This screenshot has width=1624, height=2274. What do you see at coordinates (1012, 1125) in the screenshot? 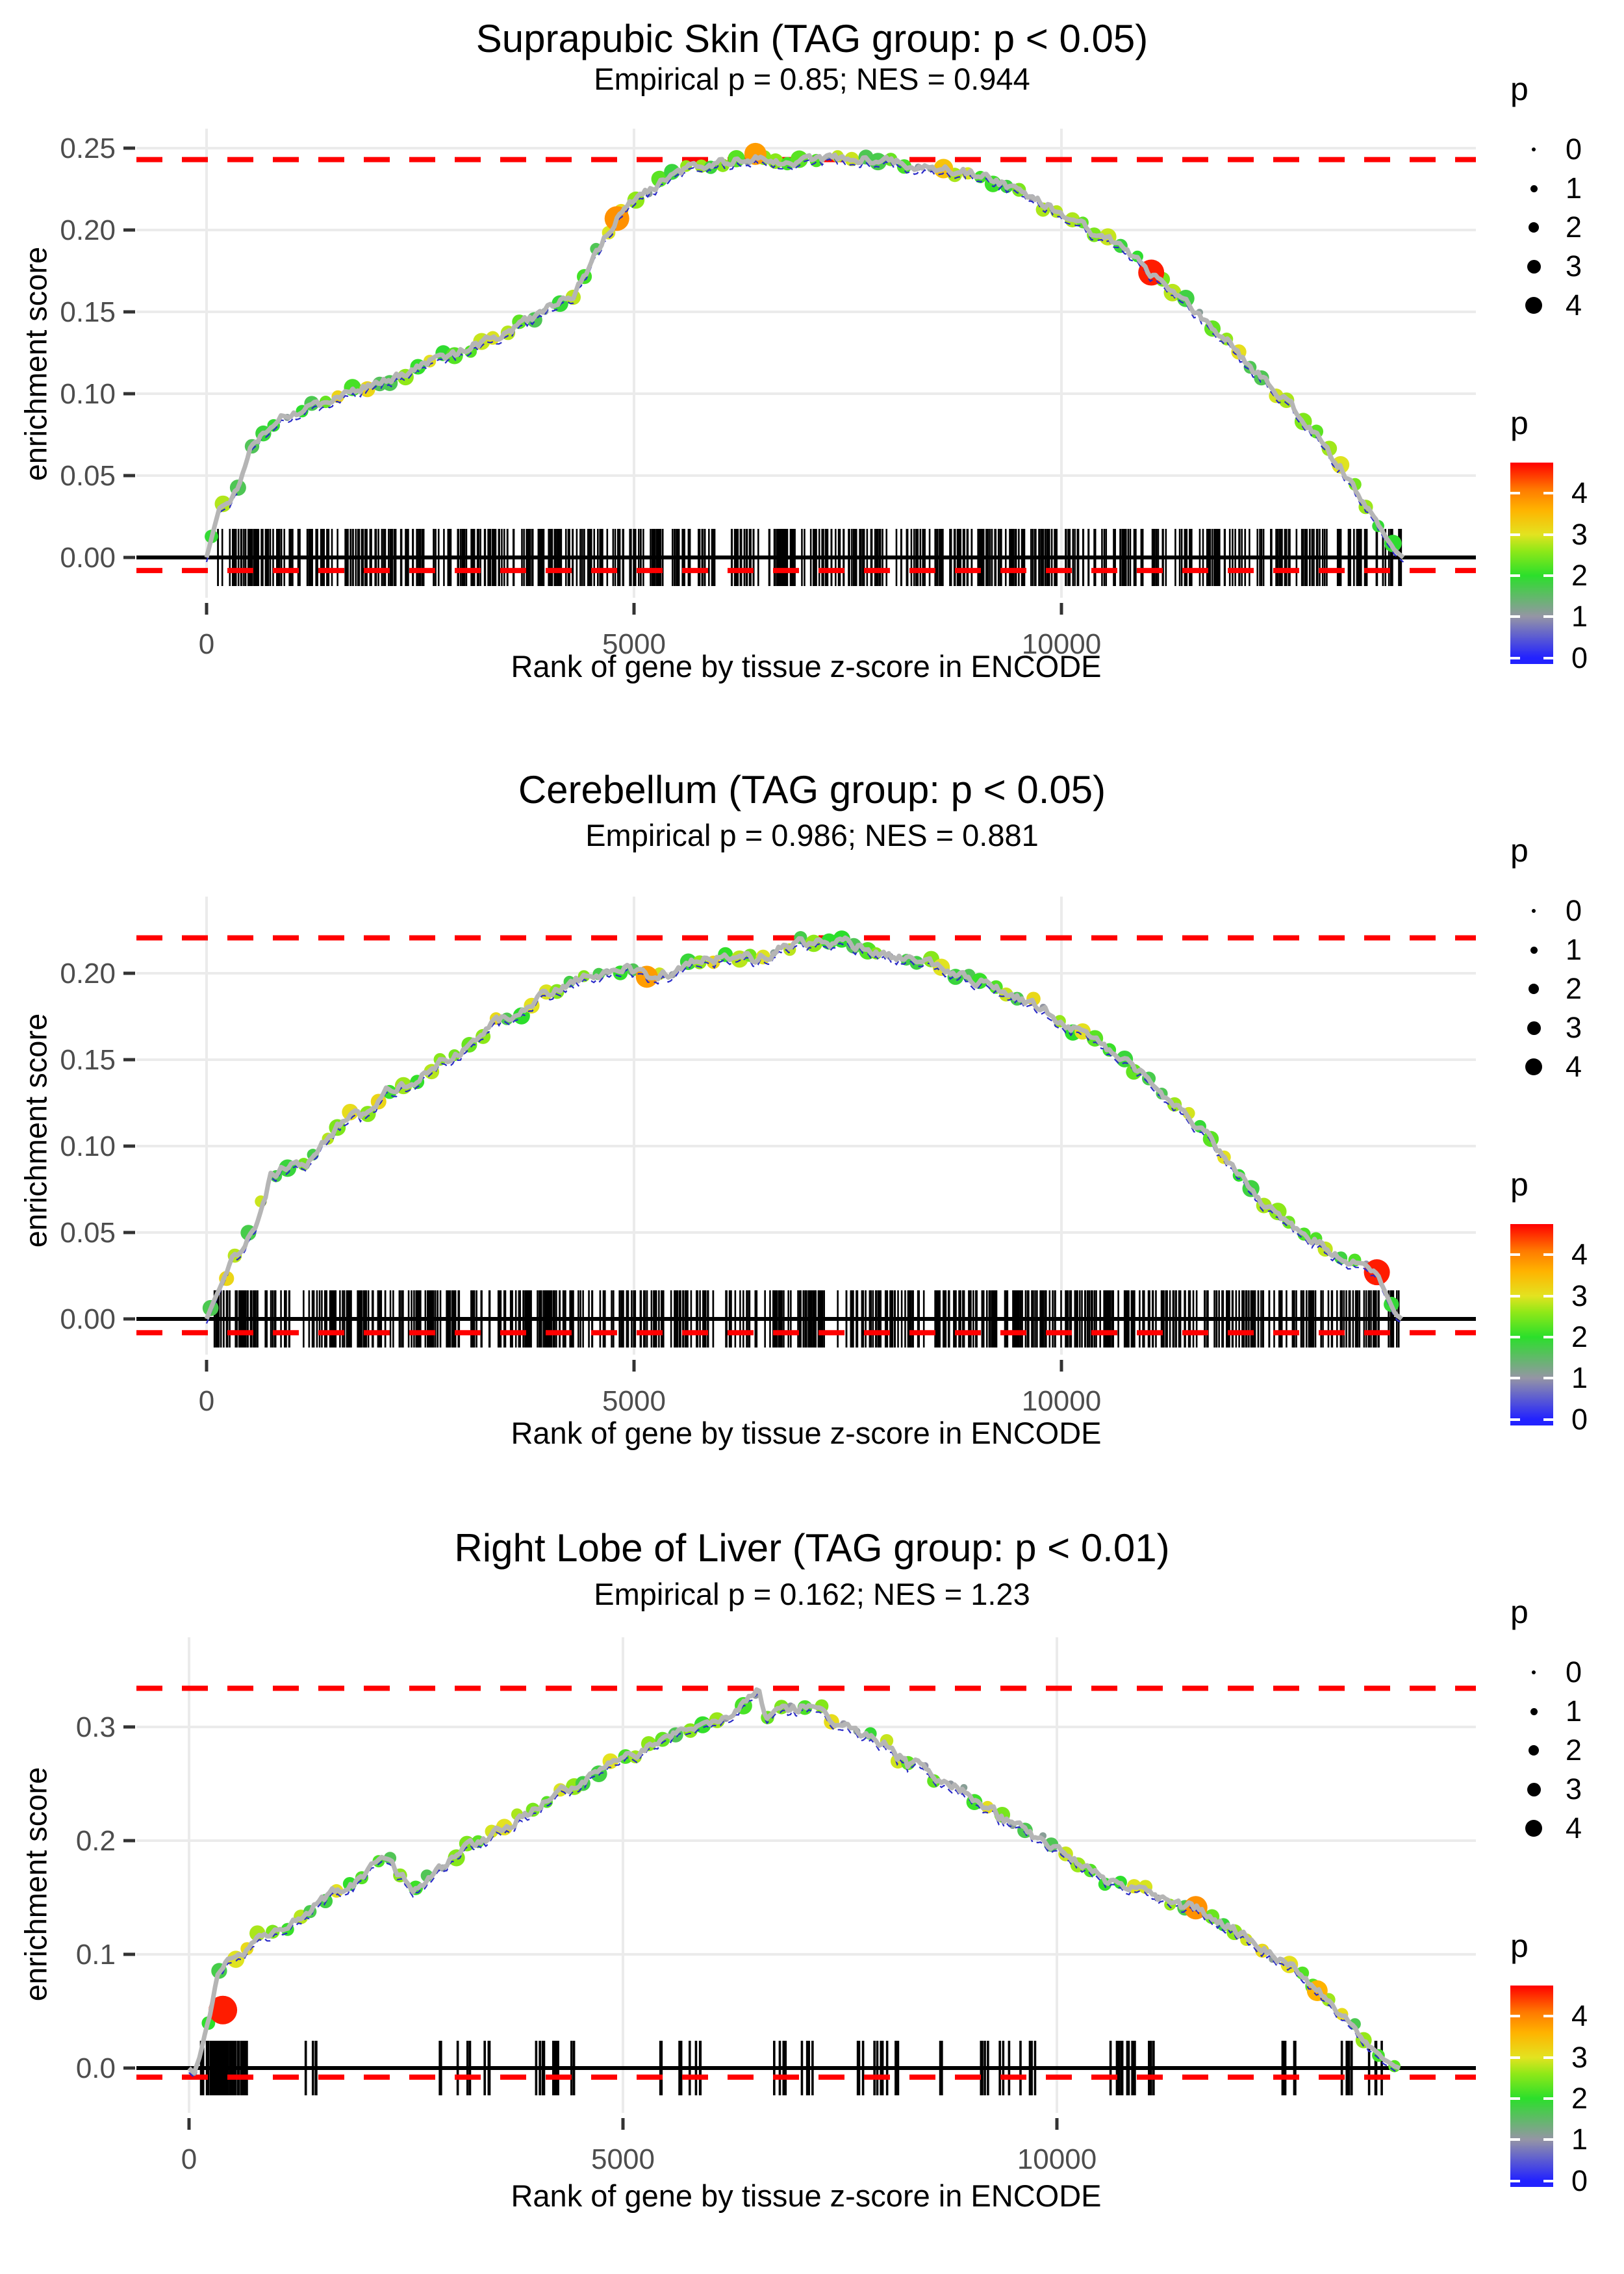
I see `highlight-points` at bounding box center [1012, 1125].